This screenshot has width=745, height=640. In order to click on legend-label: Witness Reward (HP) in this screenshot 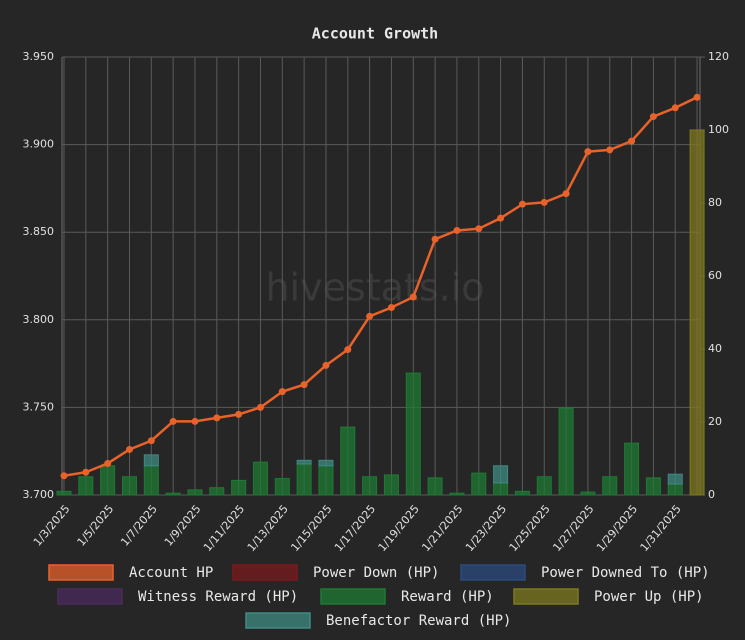, I will do `click(218, 597)`.